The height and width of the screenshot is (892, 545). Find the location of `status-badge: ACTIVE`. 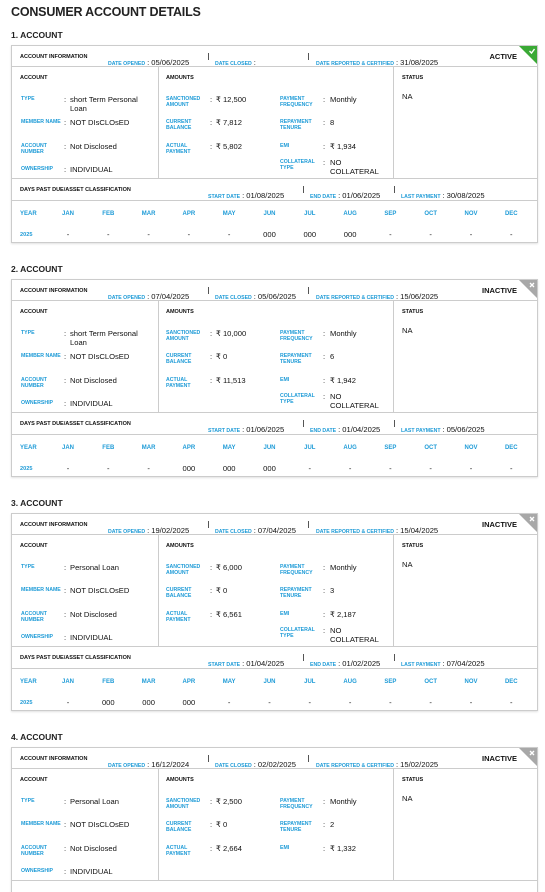

status-badge: ACTIVE is located at coordinates (503, 56).